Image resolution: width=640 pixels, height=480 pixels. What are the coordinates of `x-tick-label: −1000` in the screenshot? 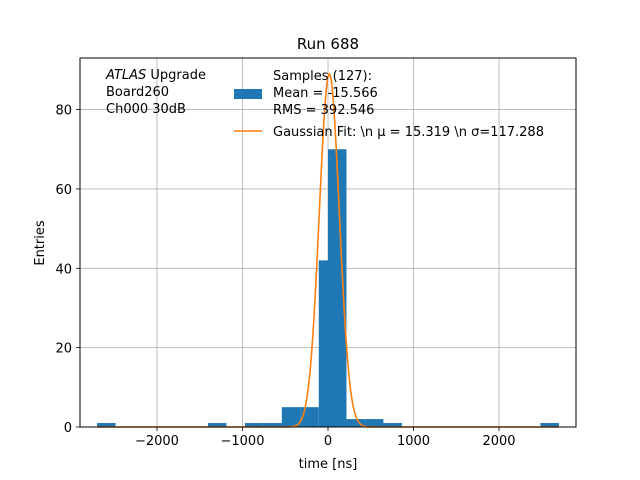 It's located at (242, 441).